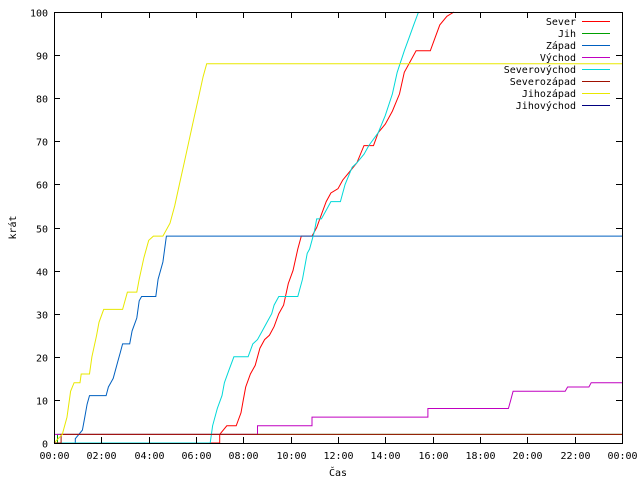 The image size is (640, 480). I want to click on y-tick-label: 70, so click(42, 143).